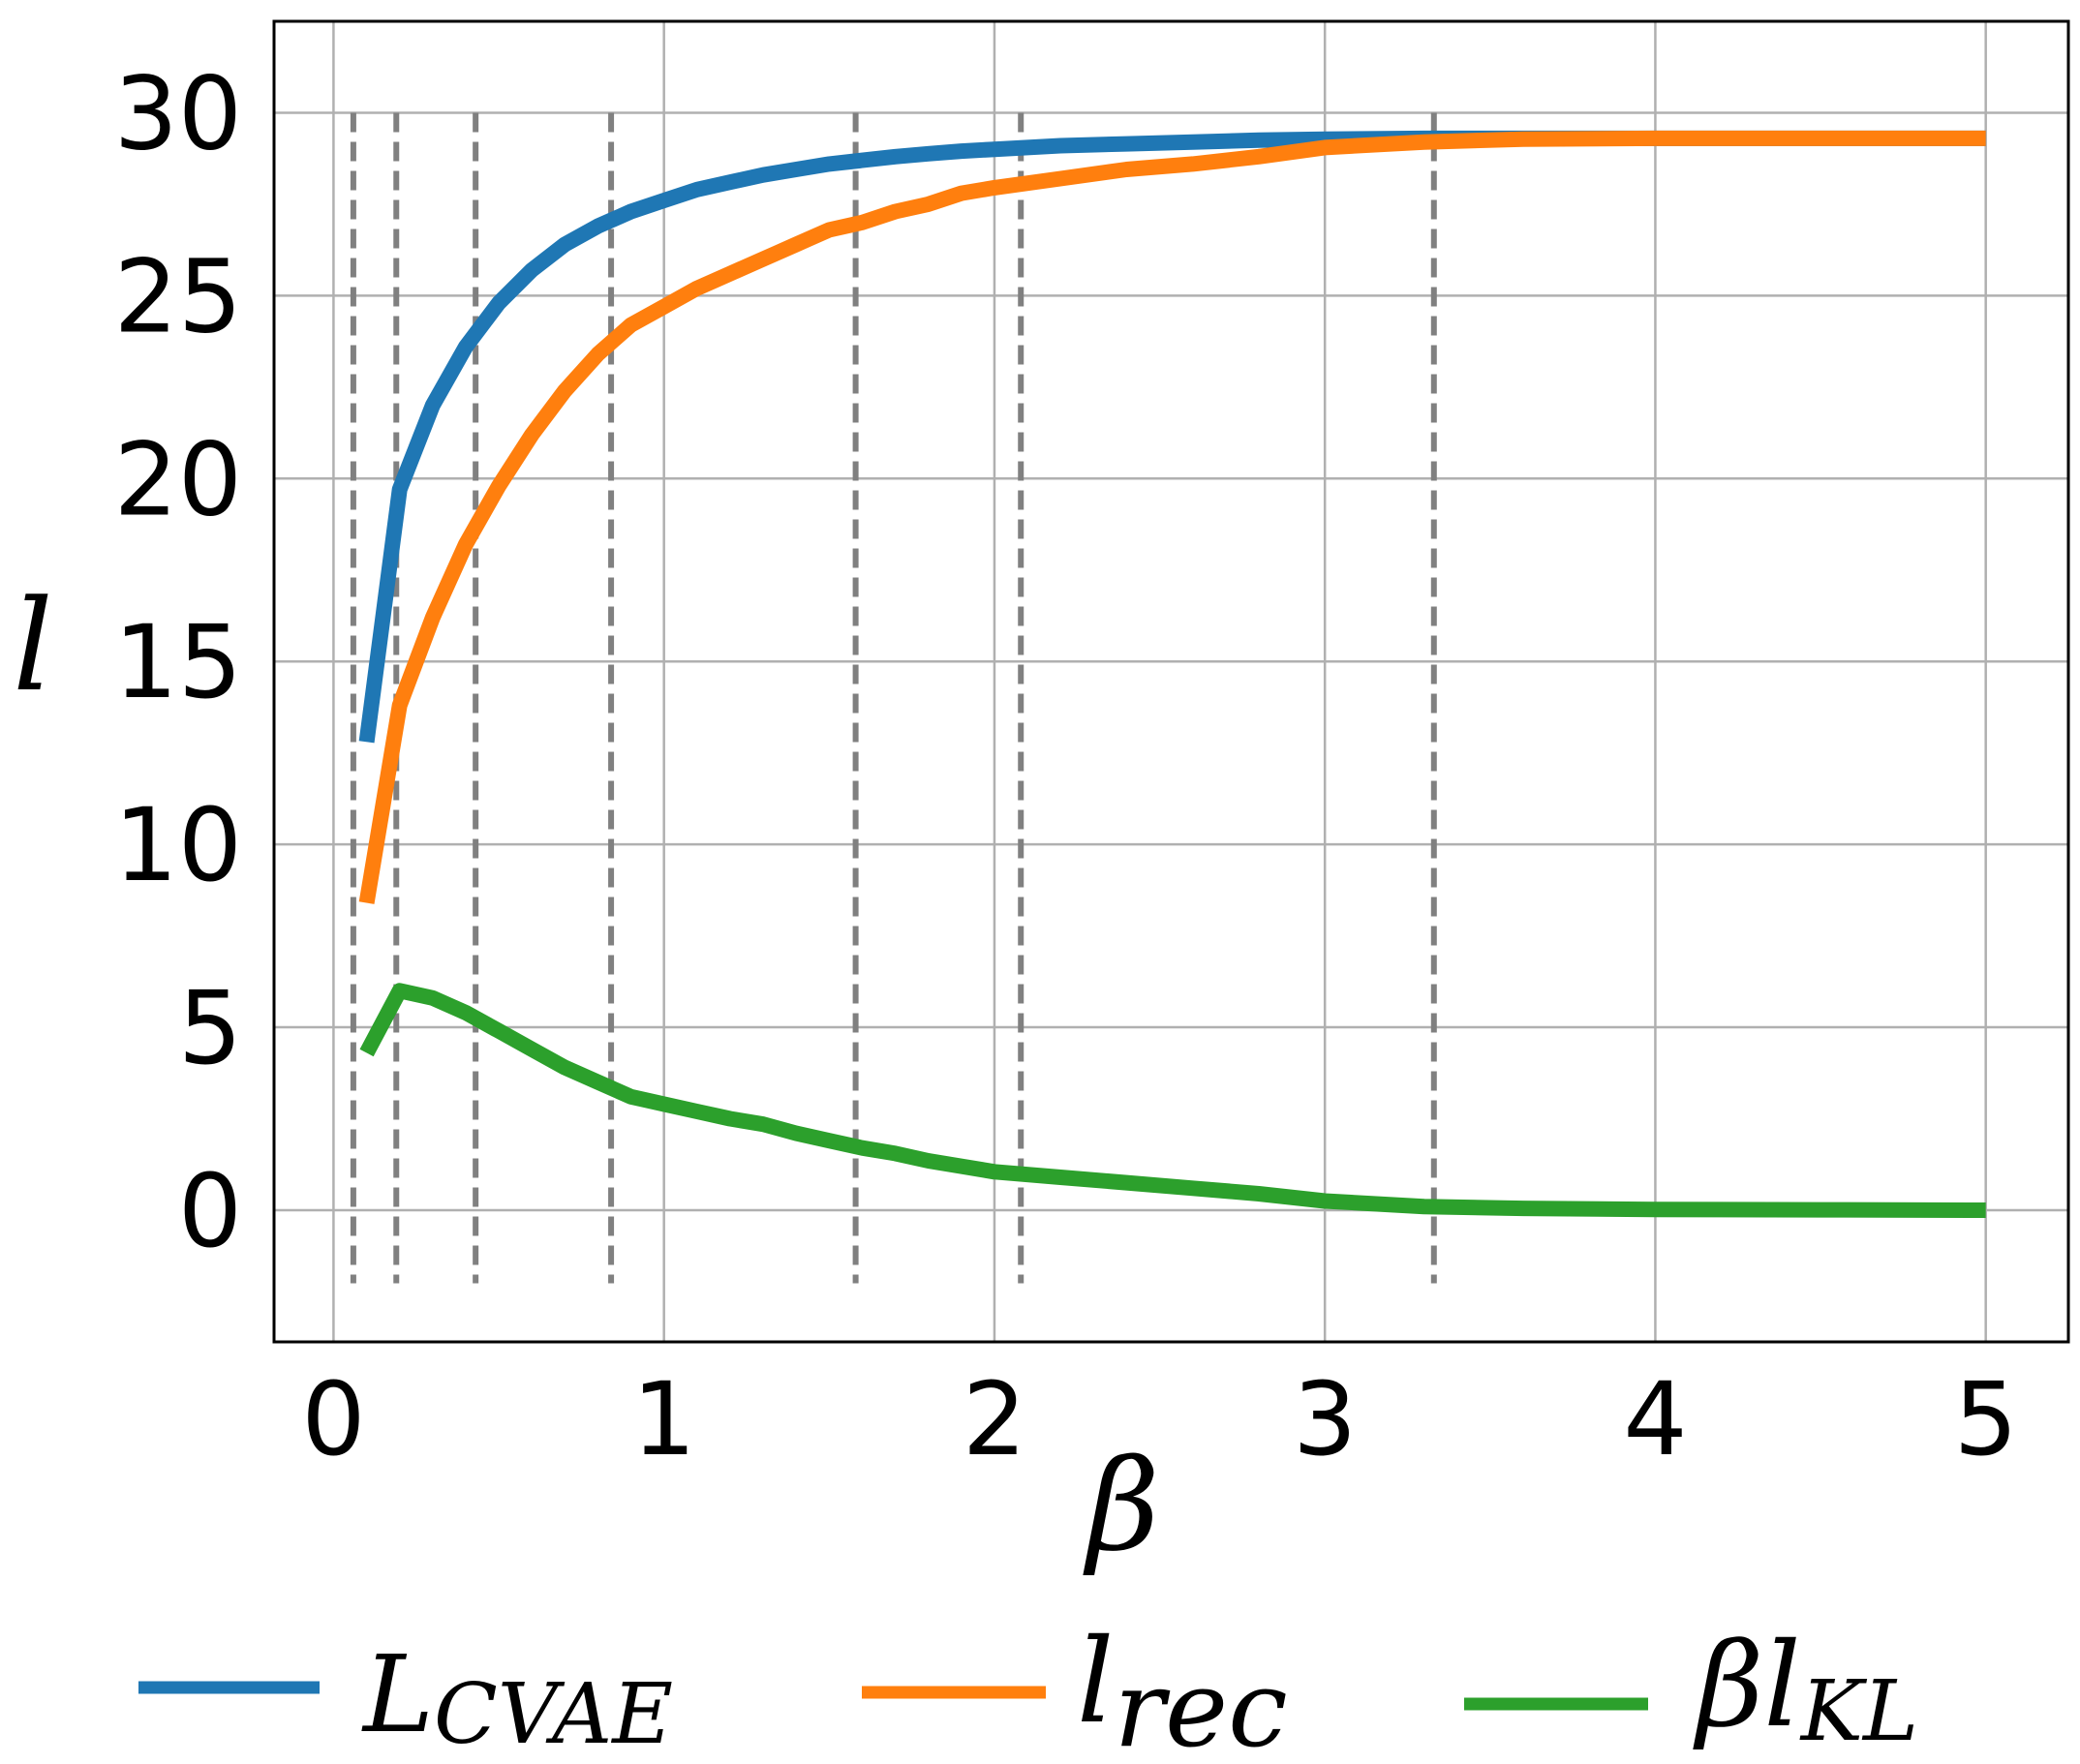 This screenshot has height=1764, width=2080. I want to click on x-tick-label: 2, so click(994, 1419).